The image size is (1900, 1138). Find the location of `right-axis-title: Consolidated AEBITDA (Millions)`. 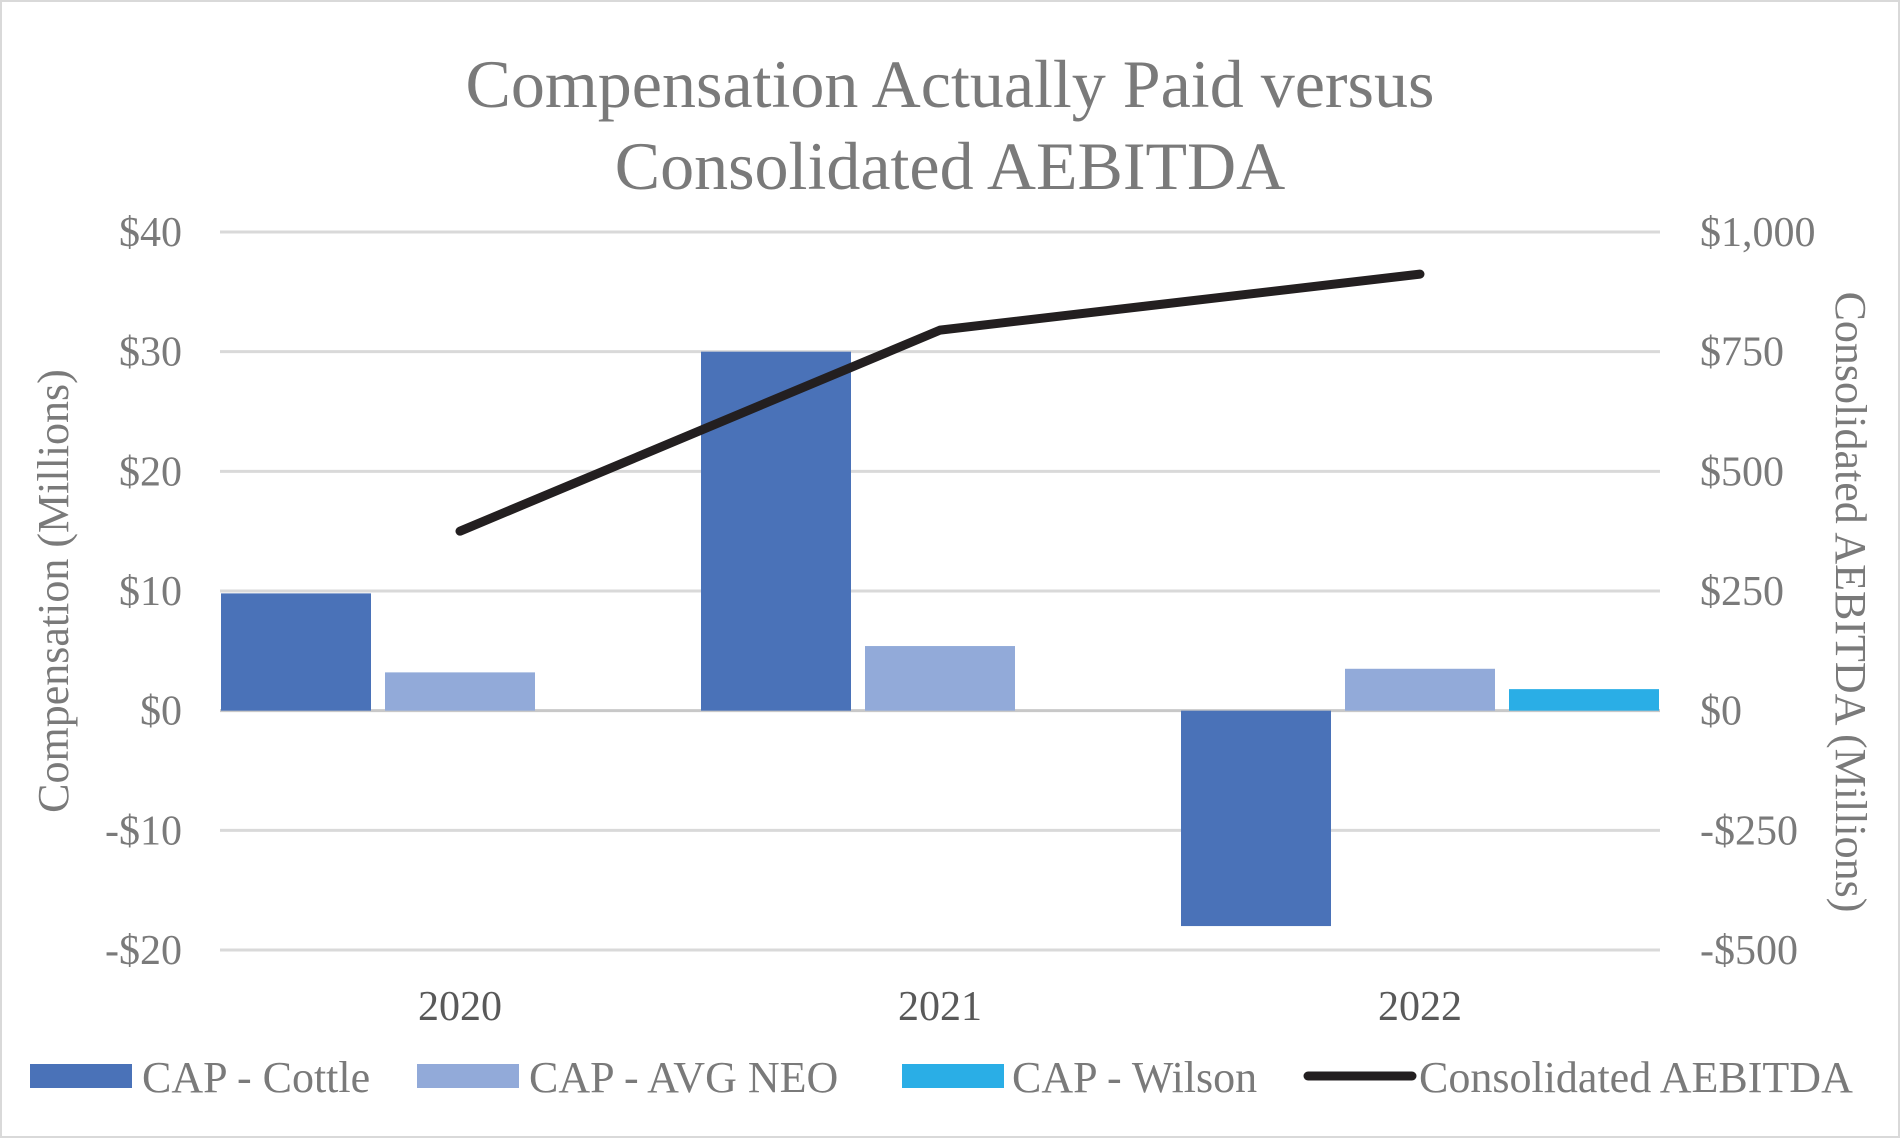

right-axis-title: Consolidated AEBITDA (Millions) is located at coordinates (1850, 602).